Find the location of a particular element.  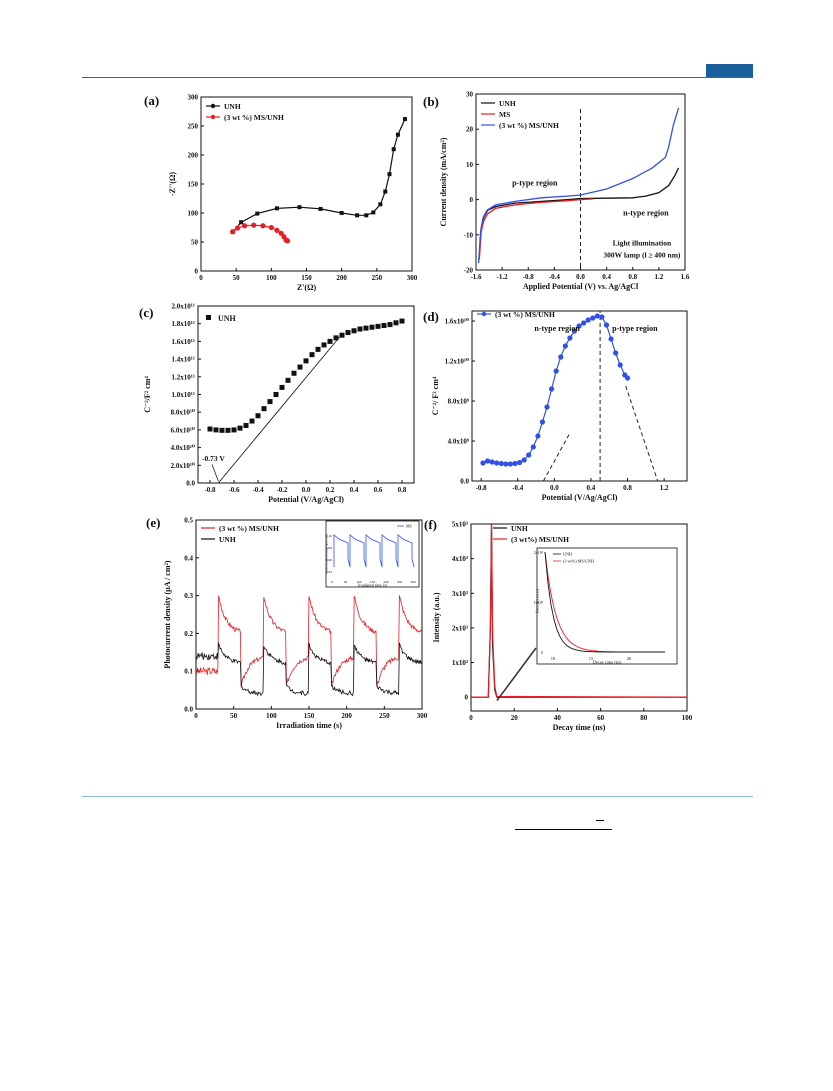

y-tick-label: 0.0 is located at coordinates (188, 710).